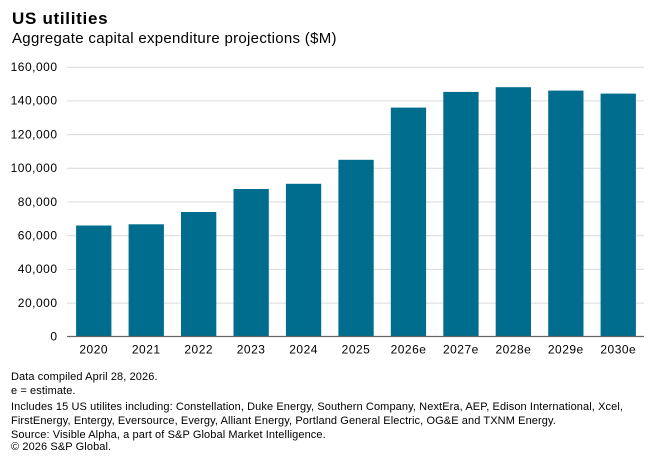 This screenshot has width=660, height=466. What do you see at coordinates (38, 236) in the screenshot?
I see `svg-text: 60,000` at bounding box center [38, 236].